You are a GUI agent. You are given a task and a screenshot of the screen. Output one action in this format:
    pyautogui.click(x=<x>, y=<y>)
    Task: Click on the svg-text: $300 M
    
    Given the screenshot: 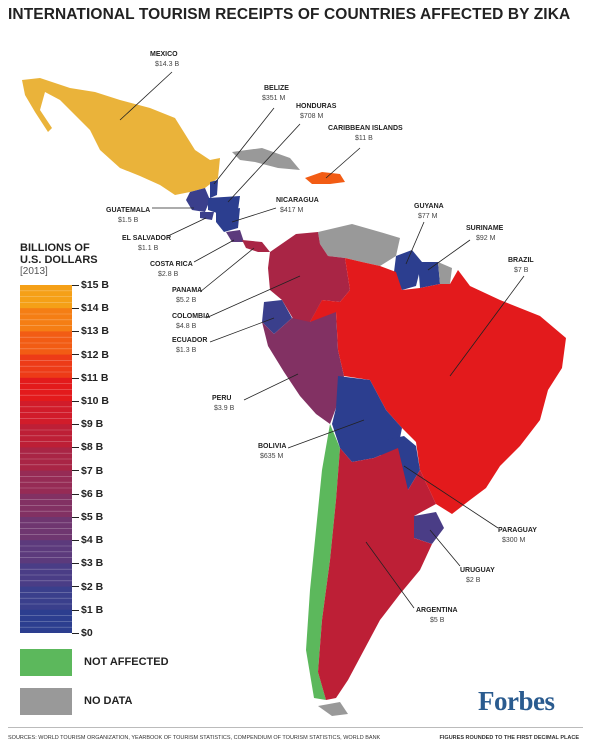 What is the action you would take?
    pyautogui.click(x=514, y=540)
    